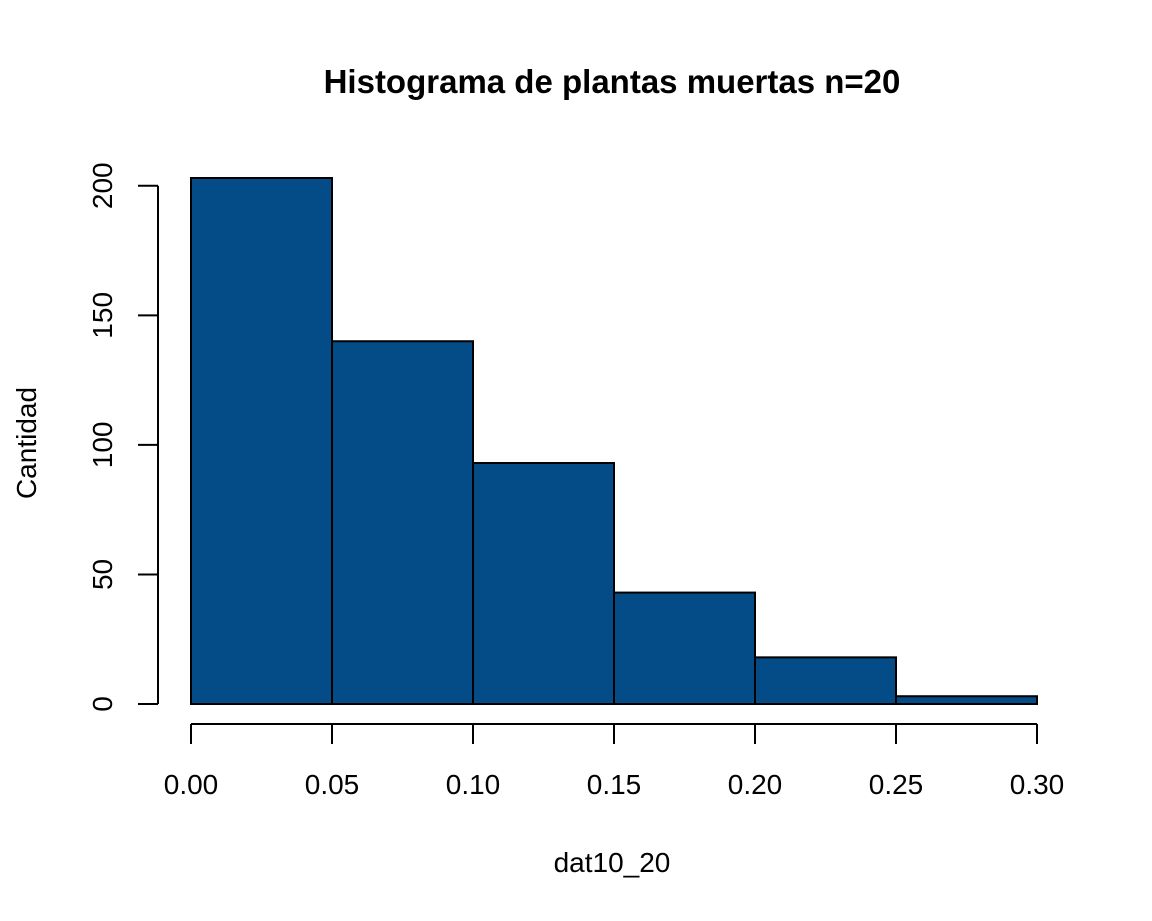 The image size is (1152, 921). I want to click on y-tick-label-4: 200, so click(102, 185).